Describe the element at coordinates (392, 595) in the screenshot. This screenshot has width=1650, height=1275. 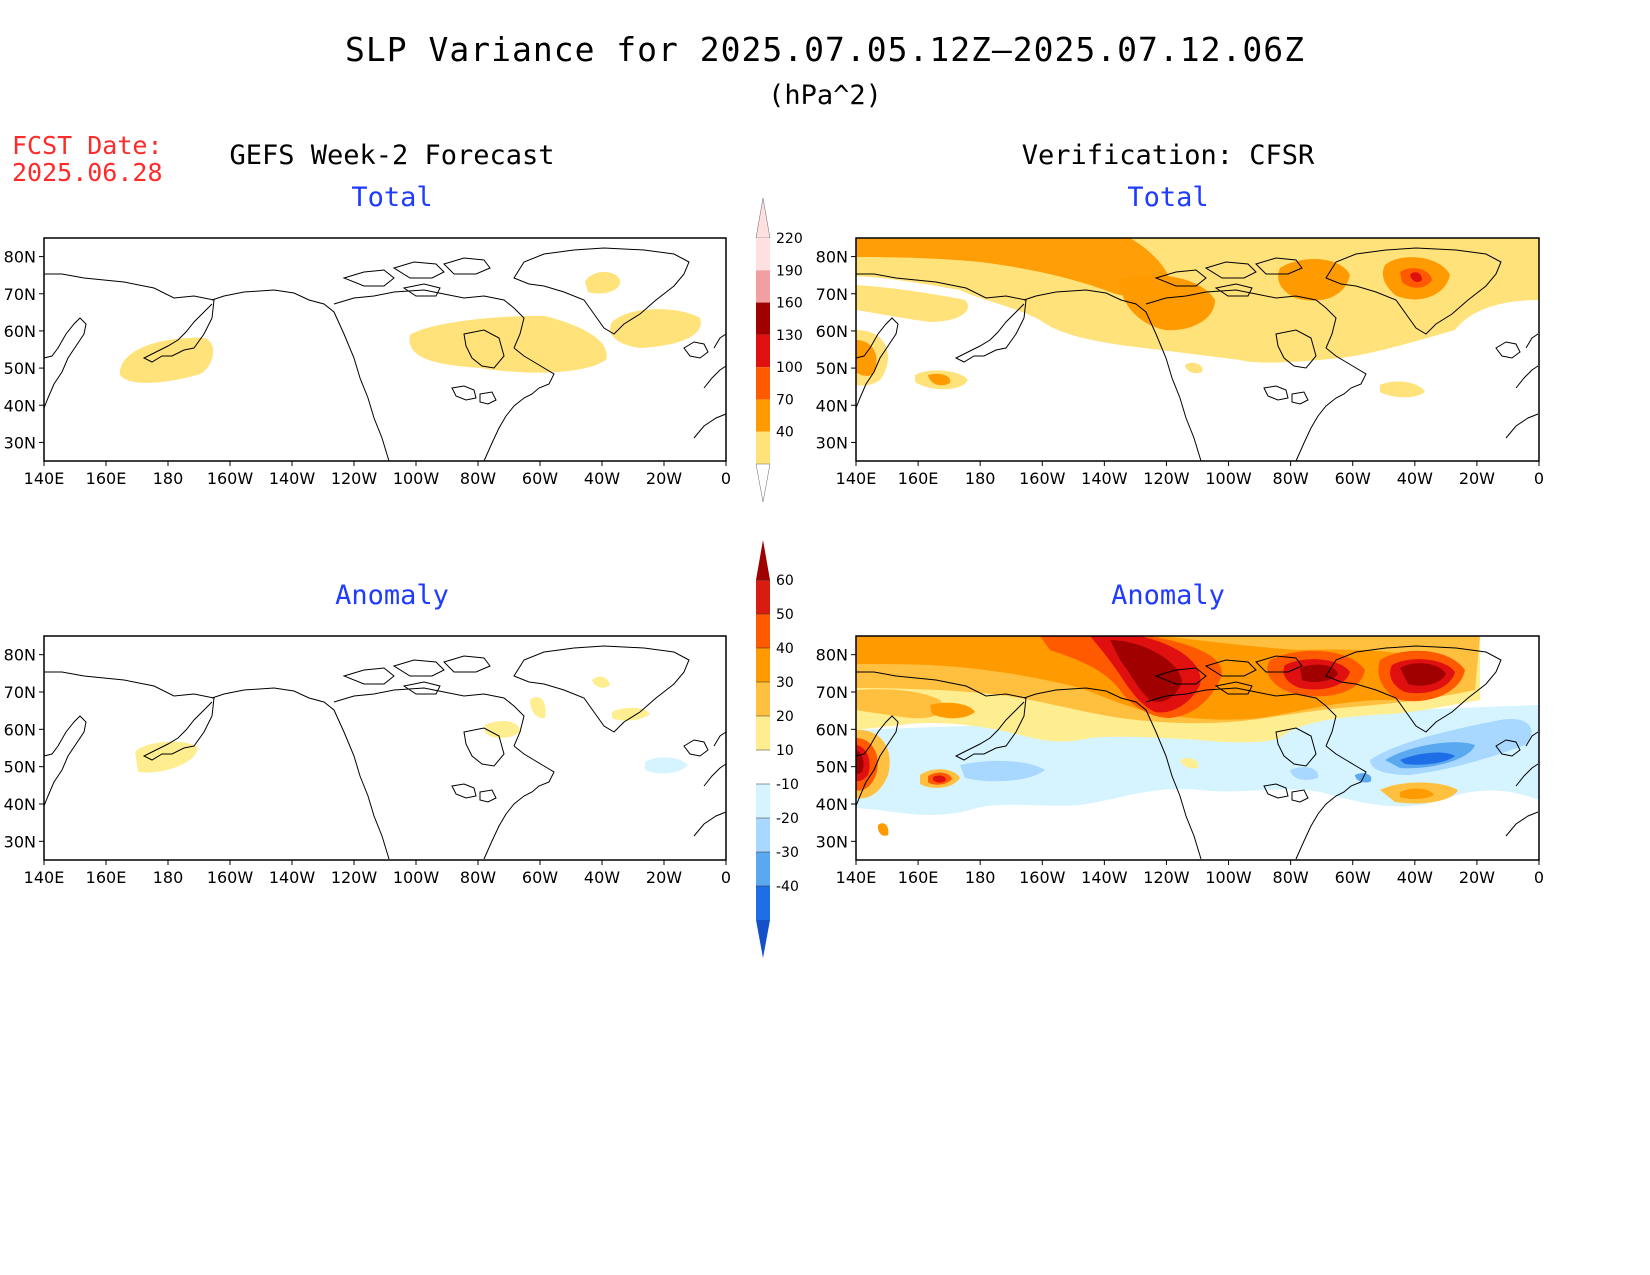
I see `panel-title-bottom-left: Anomaly` at that location.